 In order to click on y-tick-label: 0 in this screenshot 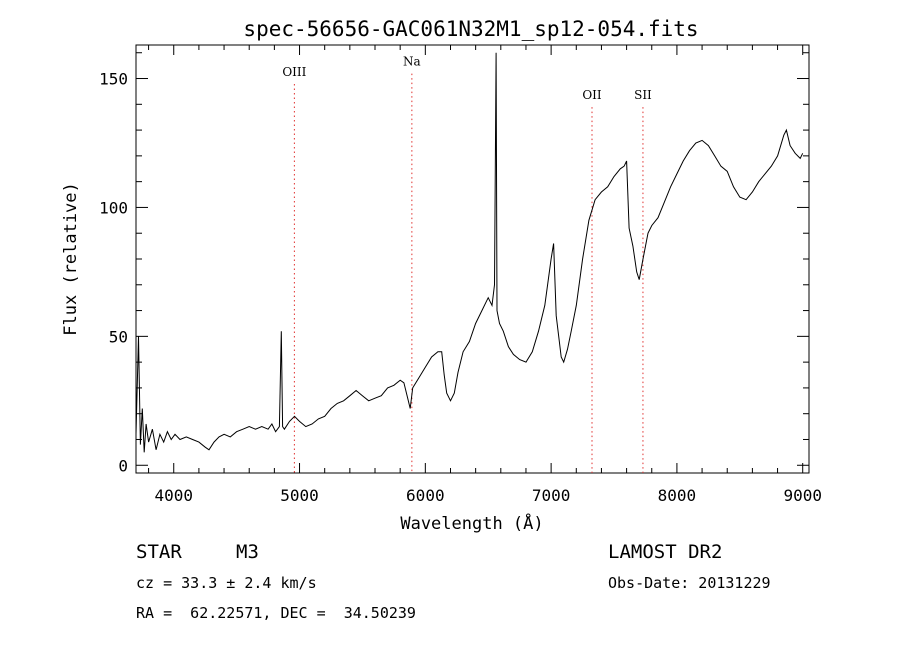, I will do `click(123, 465)`.